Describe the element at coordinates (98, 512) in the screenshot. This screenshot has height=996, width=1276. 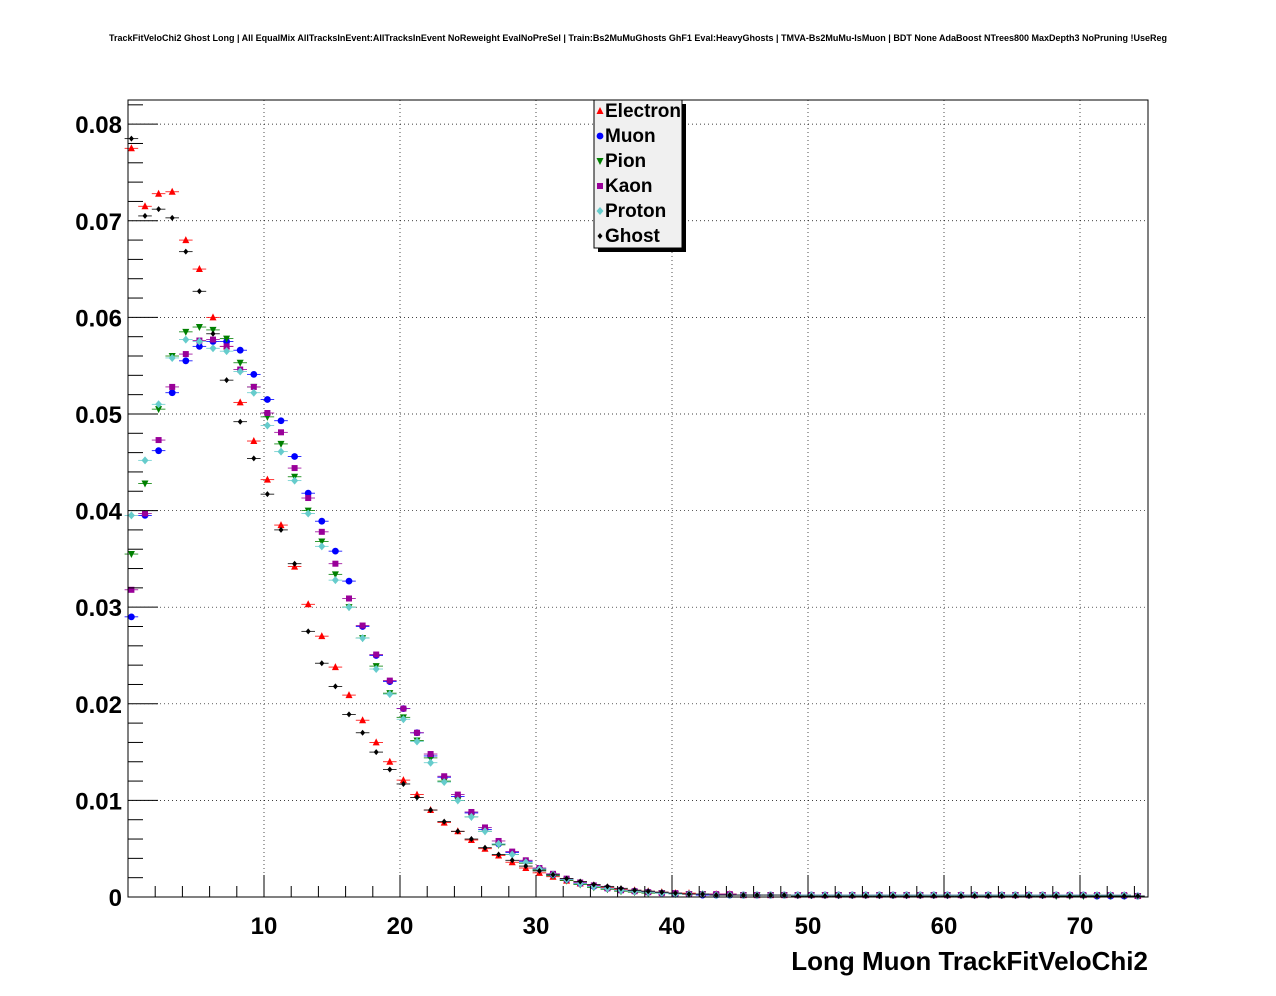
I see `y-tick-label: 0.04` at that location.